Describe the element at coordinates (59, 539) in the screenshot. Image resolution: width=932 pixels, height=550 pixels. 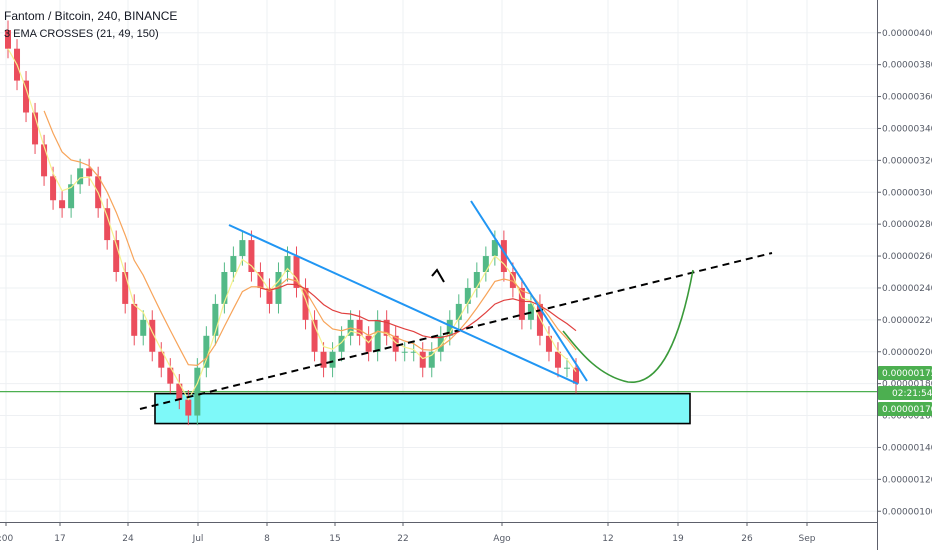
I see `time-tick-label: 17` at that location.